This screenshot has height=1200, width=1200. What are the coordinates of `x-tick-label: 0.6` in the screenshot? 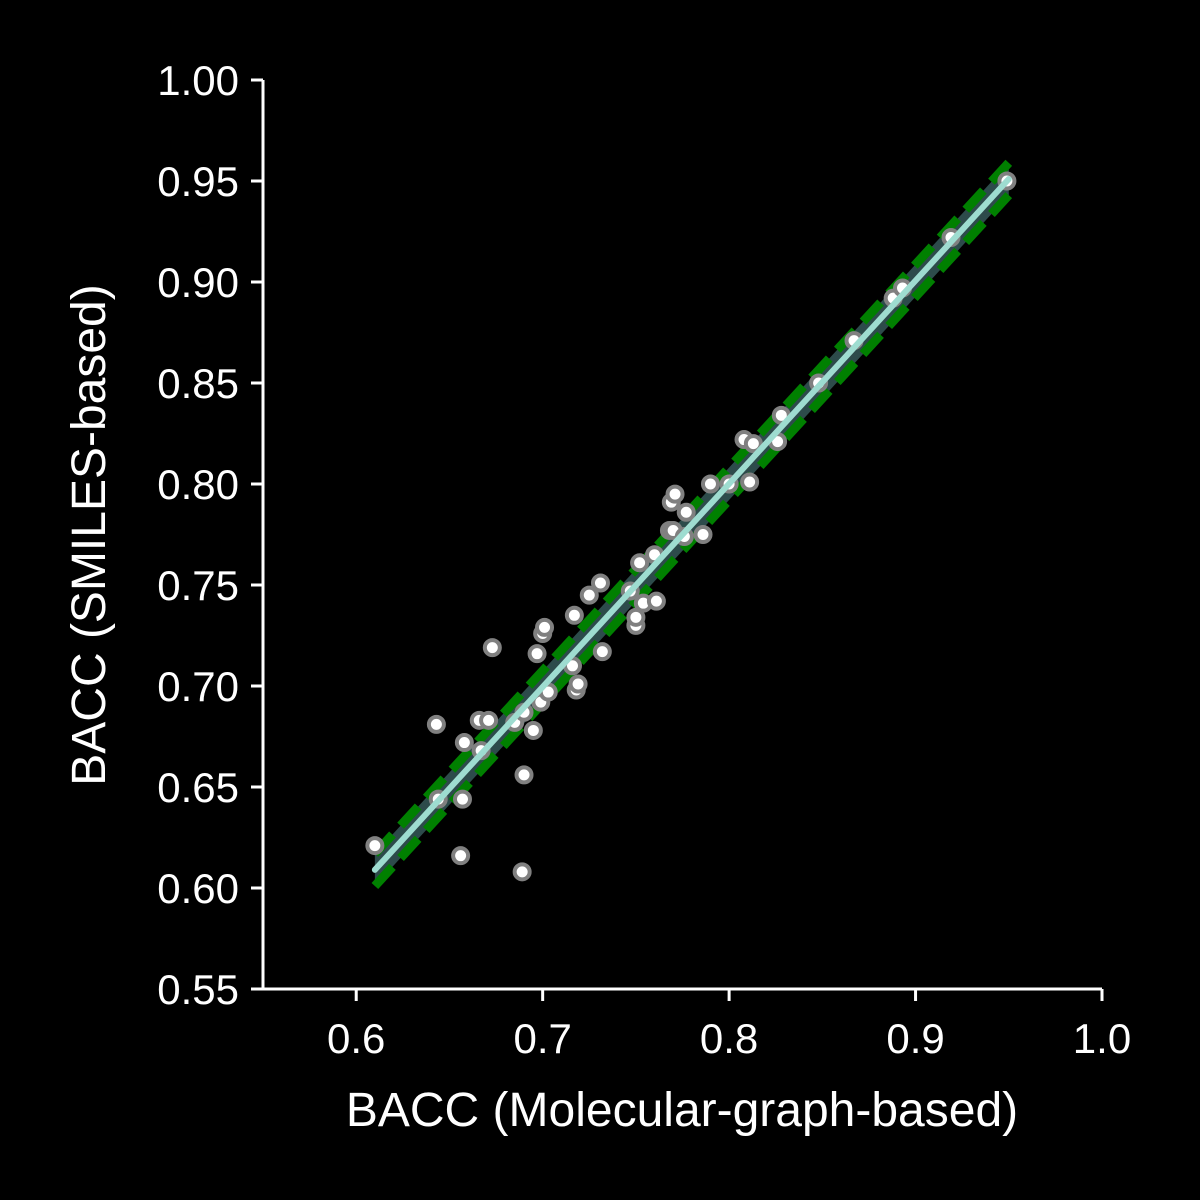 It's located at (356, 1038).